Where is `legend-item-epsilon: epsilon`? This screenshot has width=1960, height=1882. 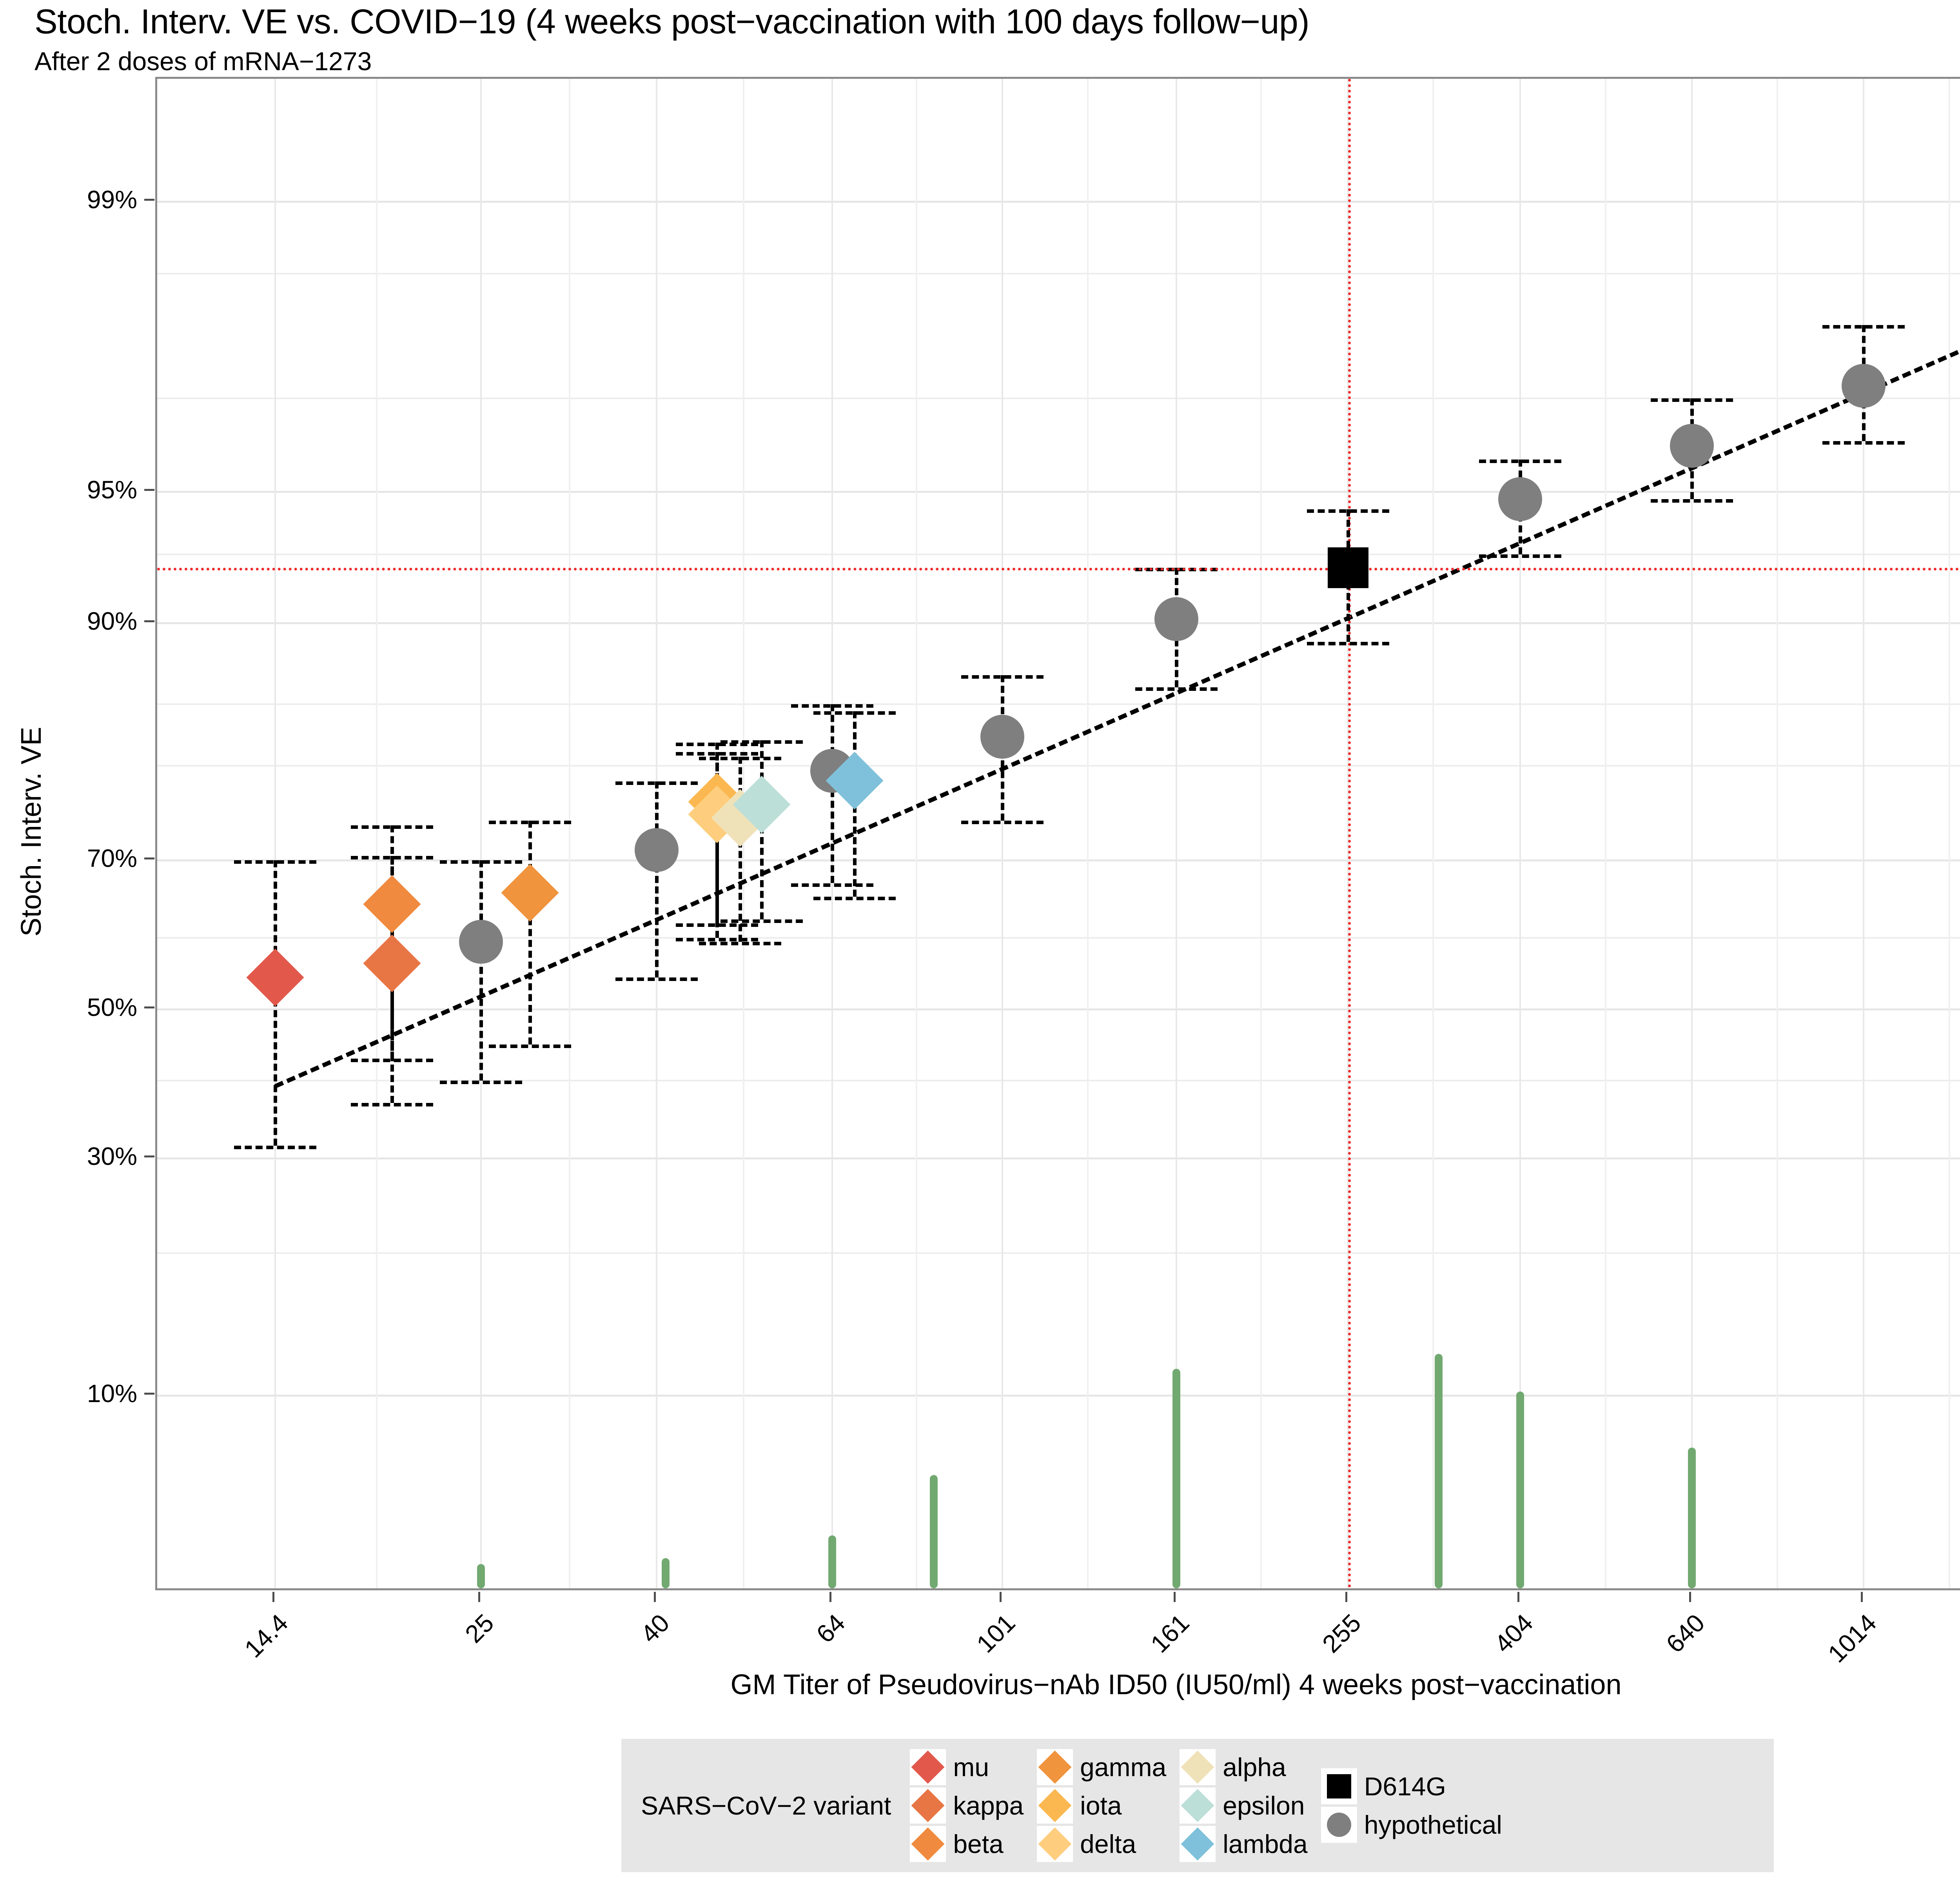
legend-item-epsilon: epsilon is located at coordinates (1243, 1805).